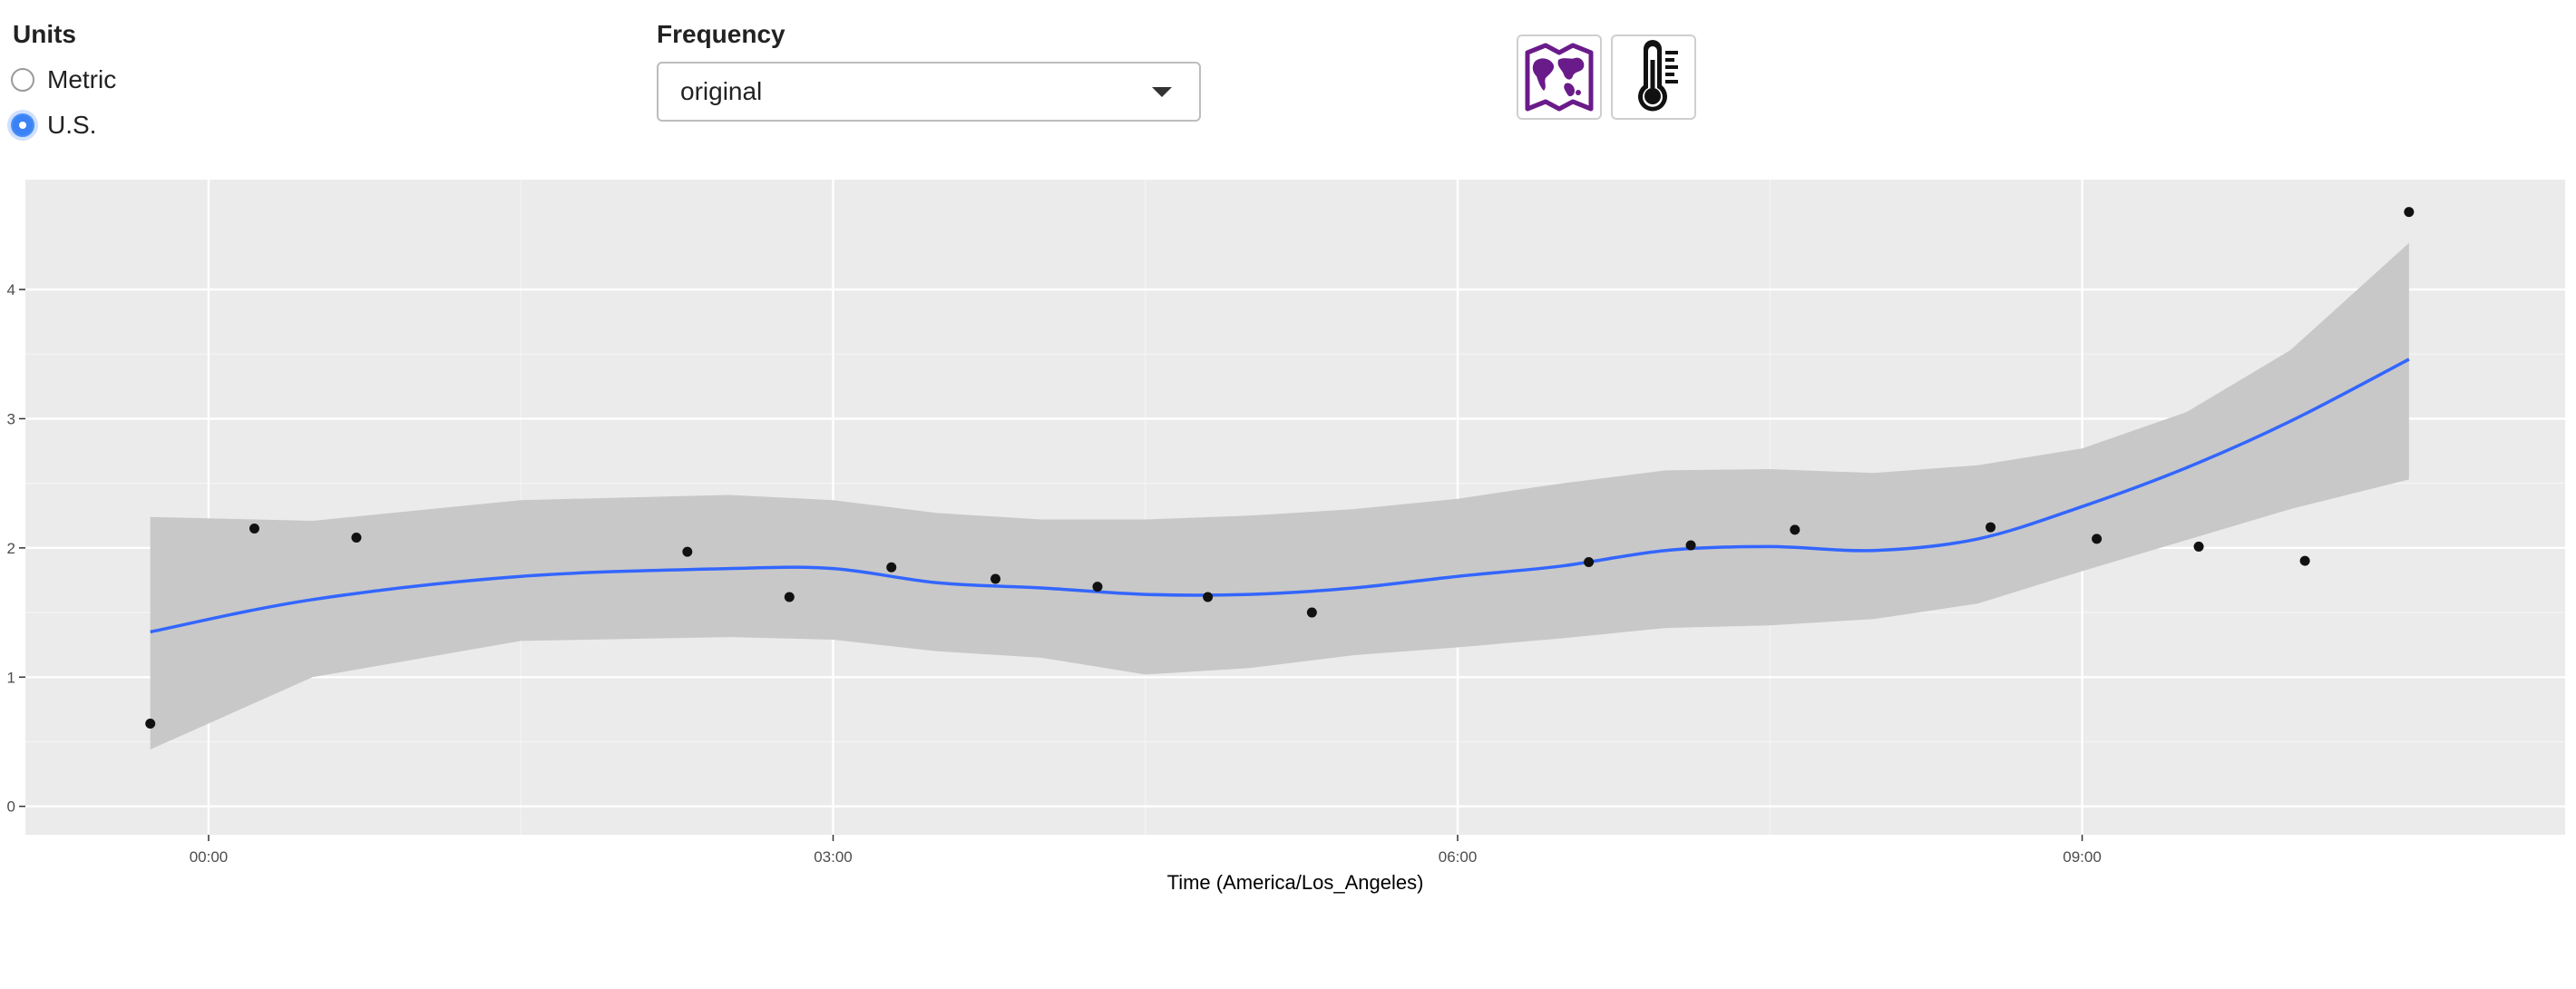 This screenshot has width=2576, height=989. Describe the element at coordinates (11, 548) in the screenshot. I see `y-tick-label: 2` at that location.